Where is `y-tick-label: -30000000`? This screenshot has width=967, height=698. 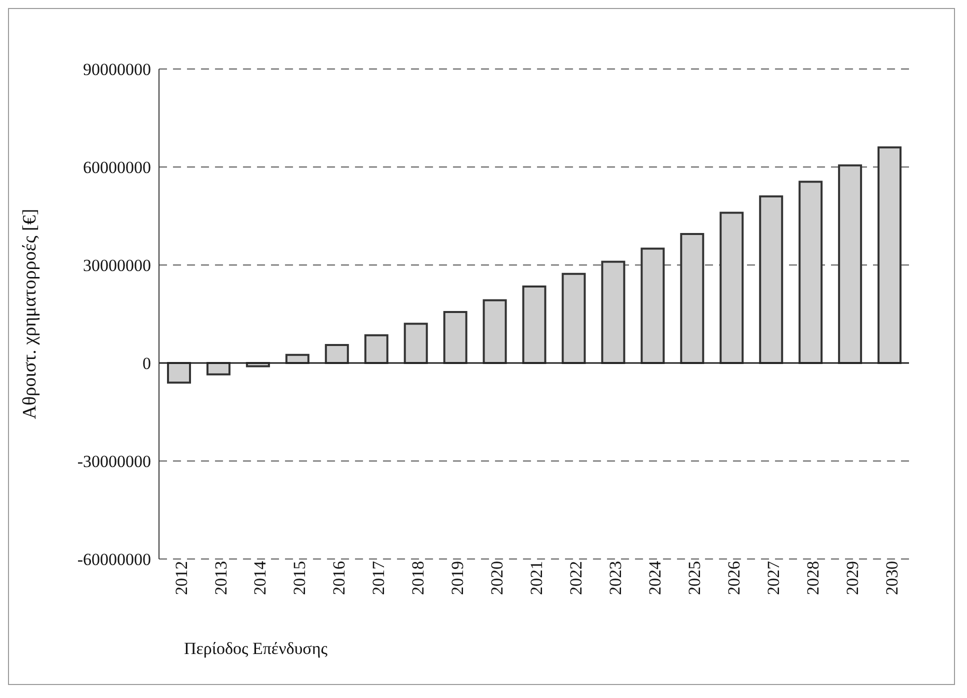
y-tick-label: -30000000 is located at coordinates (114, 462).